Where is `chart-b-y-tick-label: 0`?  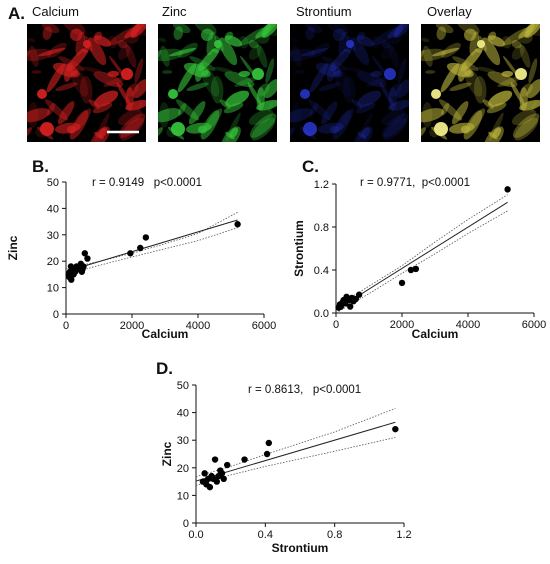 chart-b-y-tick-label: 0 is located at coordinates (56, 315).